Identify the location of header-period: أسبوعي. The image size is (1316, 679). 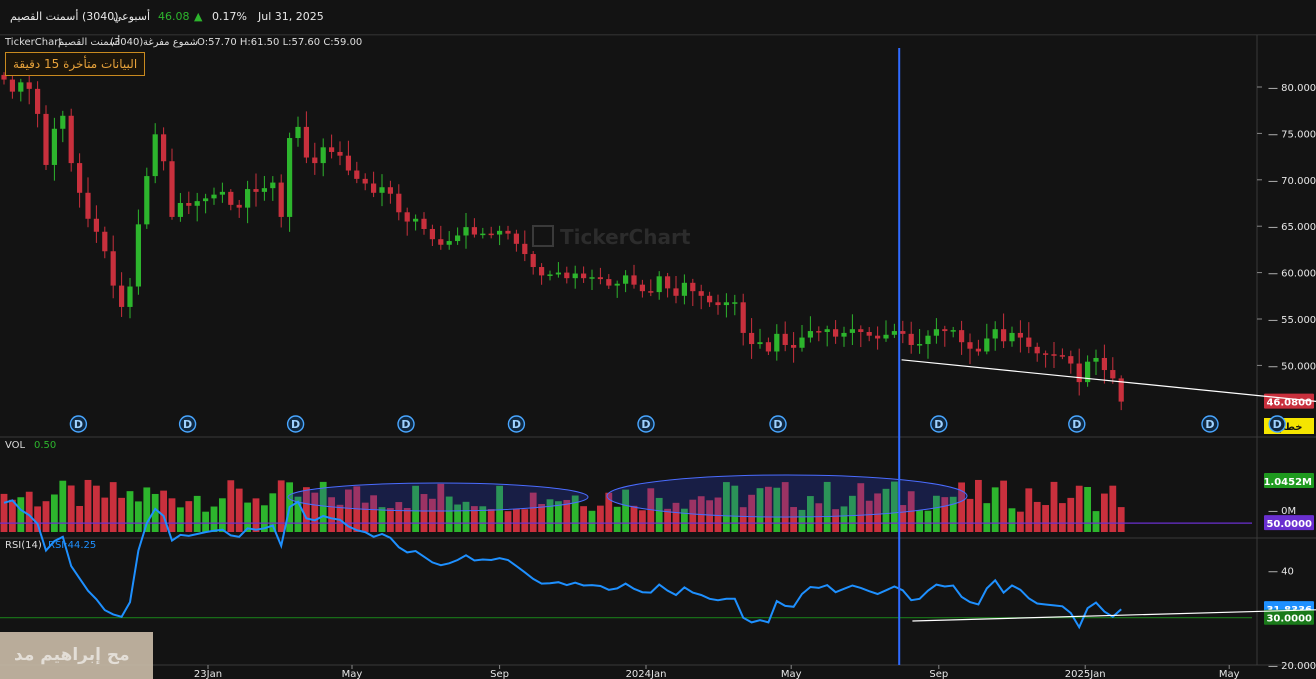
(132, 16).